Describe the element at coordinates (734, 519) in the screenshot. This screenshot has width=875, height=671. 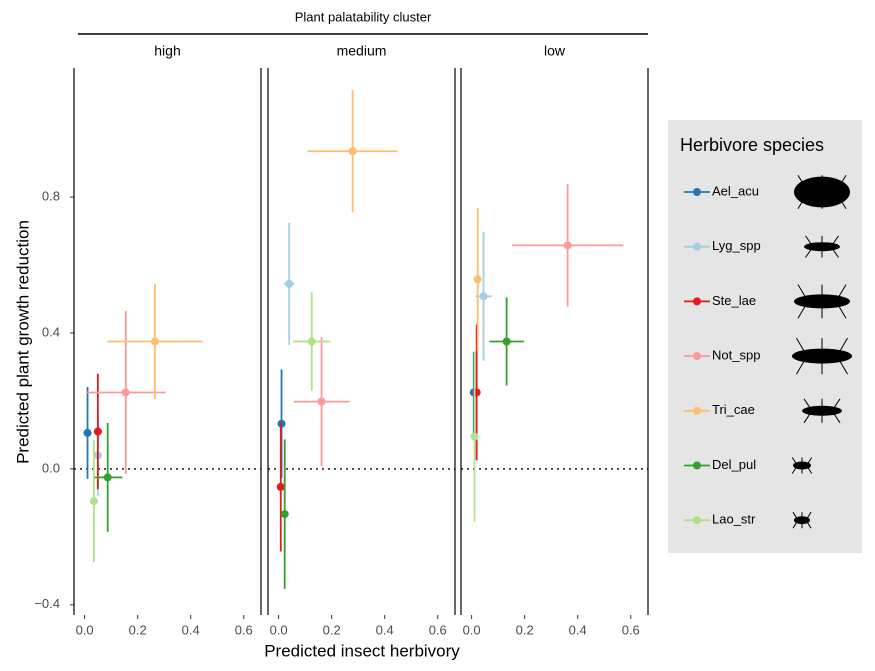
I see `legend-label: Lao_str` at that location.